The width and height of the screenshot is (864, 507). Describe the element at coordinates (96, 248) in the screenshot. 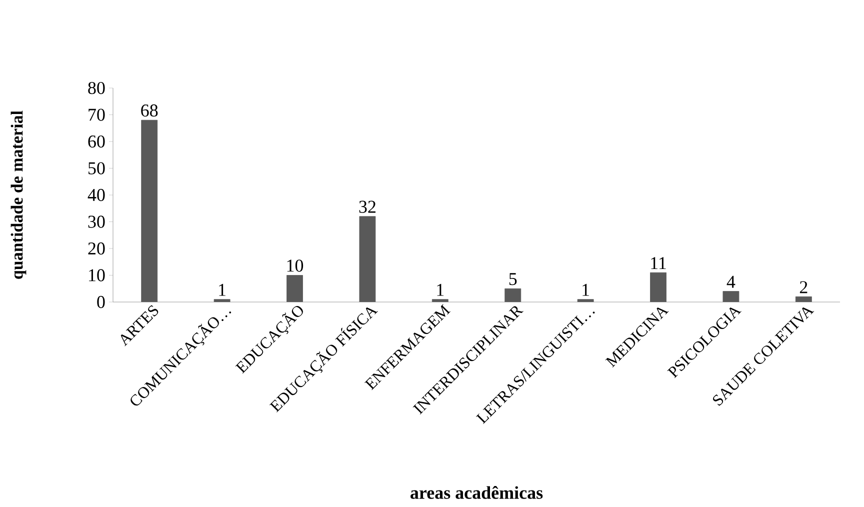

I see `y-tick-label: 20` at that location.